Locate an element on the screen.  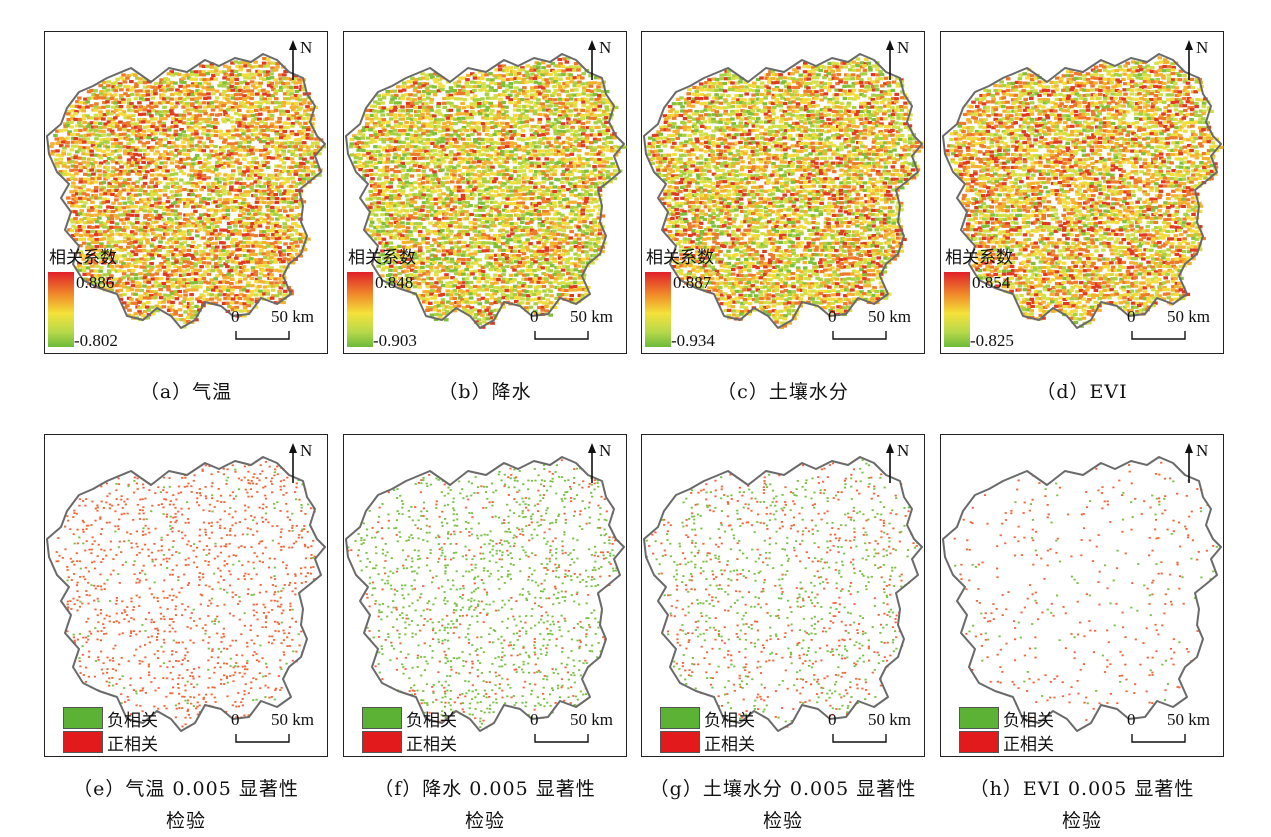
legend-min-value: -0.802 is located at coordinates (96, 341).